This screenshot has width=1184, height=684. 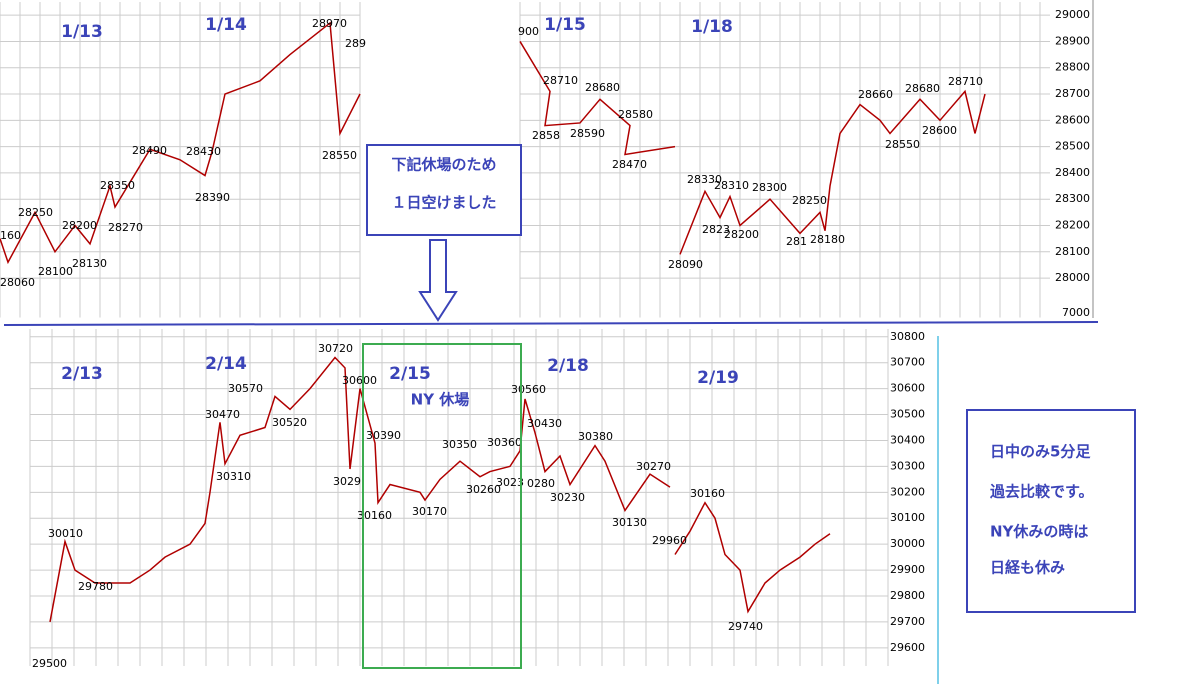 What do you see at coordinates (1041, 492) in the screenshot?
I see `note-text: 過去比較です。` at bounding box center [1041, 492].